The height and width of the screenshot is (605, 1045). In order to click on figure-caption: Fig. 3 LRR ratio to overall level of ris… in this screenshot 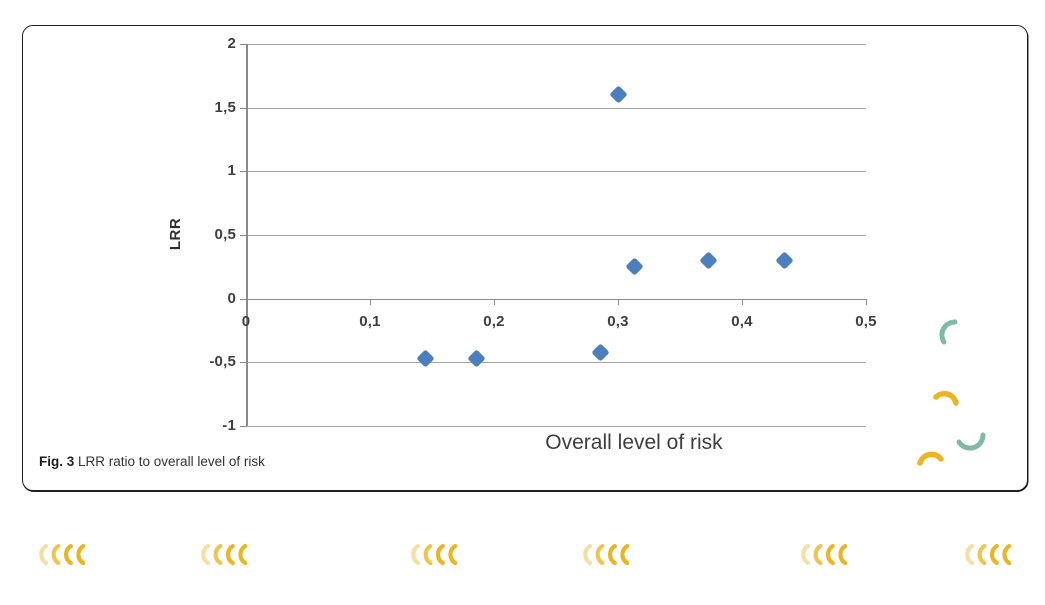, I will do `click(152, 461)`.